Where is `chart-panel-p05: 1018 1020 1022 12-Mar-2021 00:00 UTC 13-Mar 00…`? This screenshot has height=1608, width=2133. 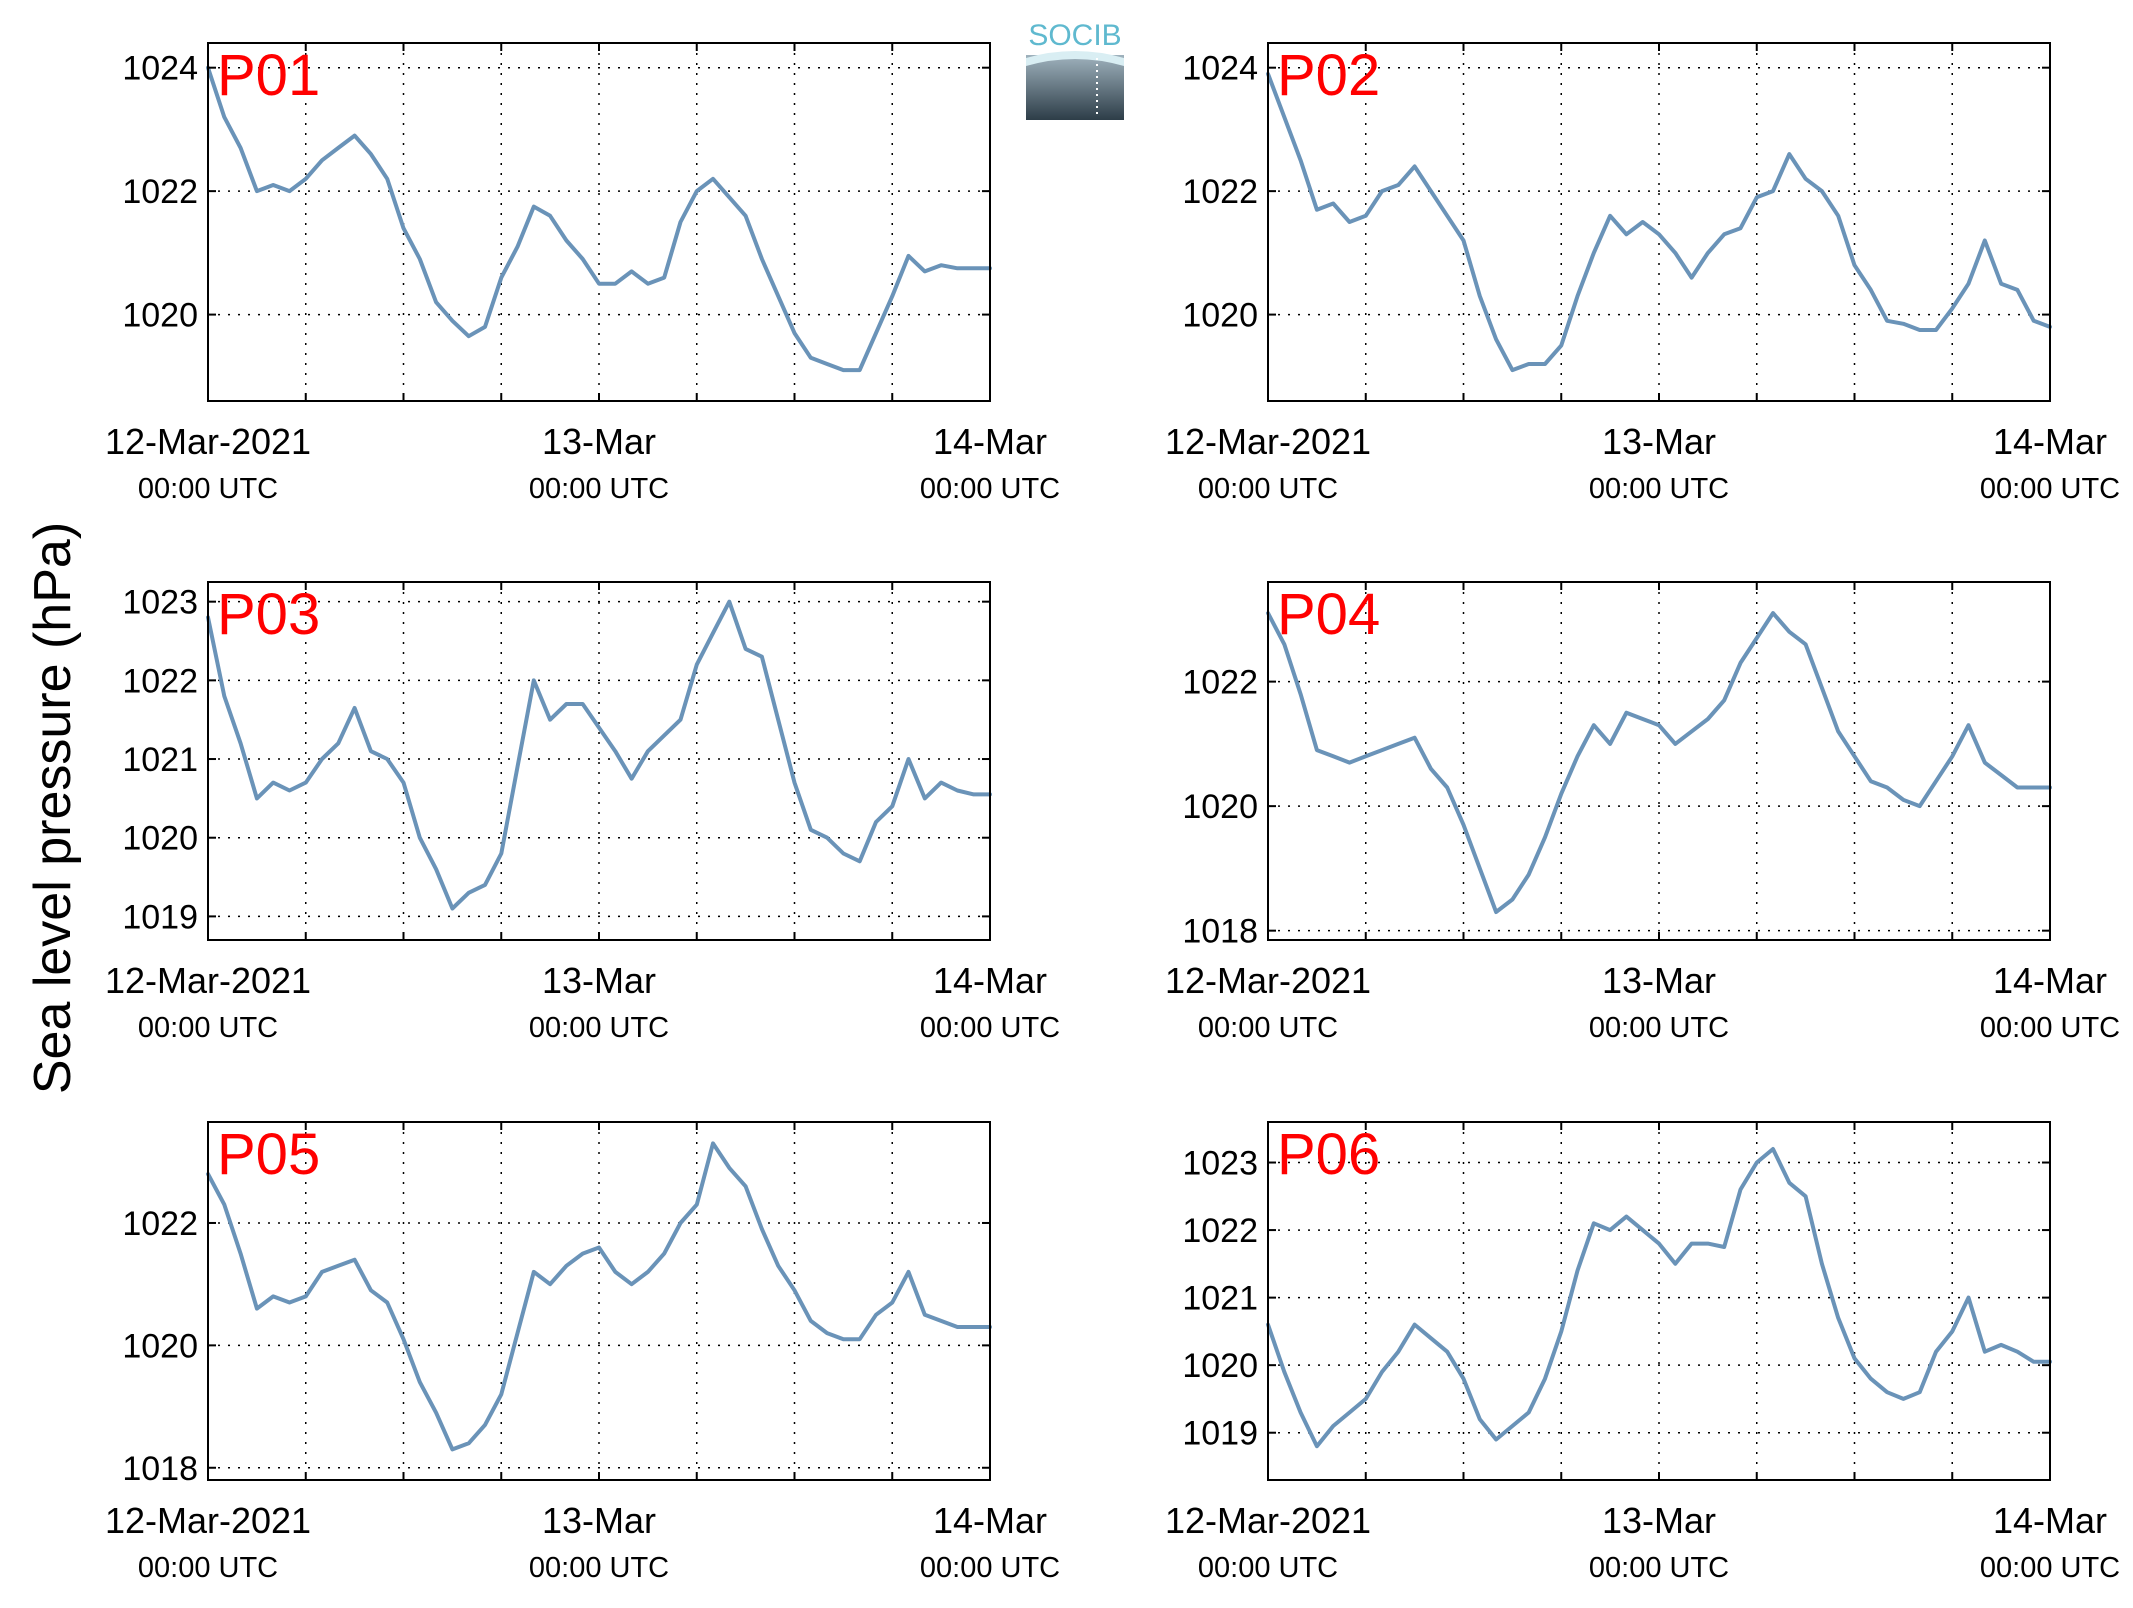
chart-panel-p05: 1018 1020 1022 12-Mar-2021 00:00 UTC 13-Mar 00… is located at coordinates (582, 1352).